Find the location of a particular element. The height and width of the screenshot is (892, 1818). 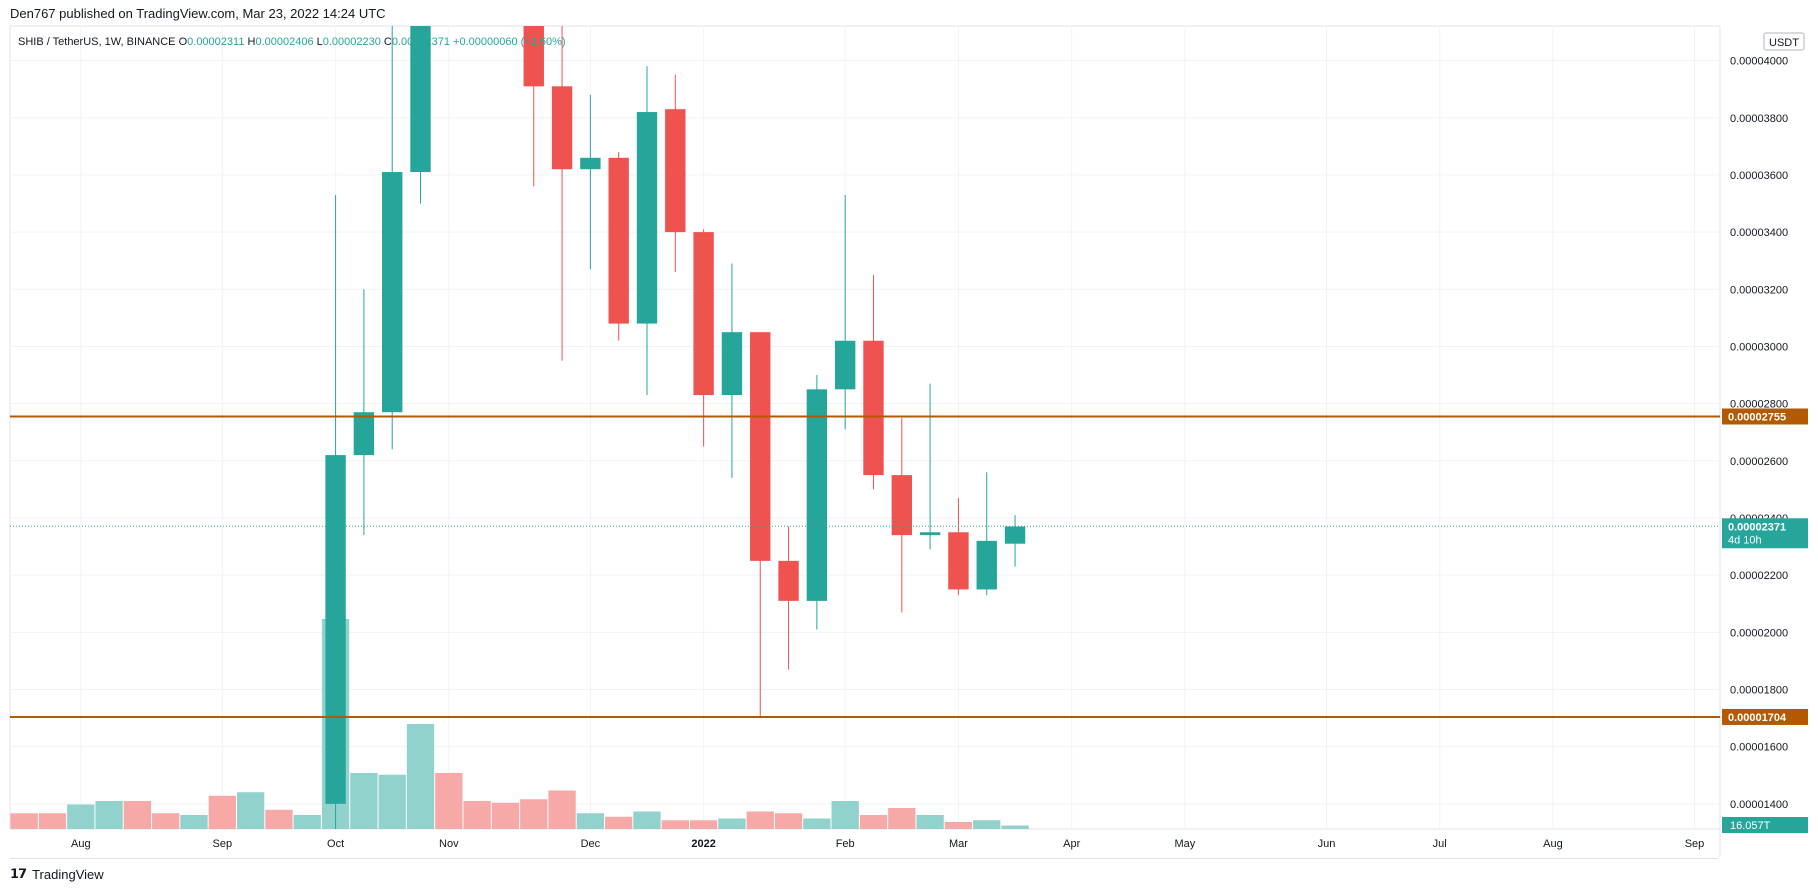

y-tick-label: 0.00002200 is located at coordinates (1759, 576).